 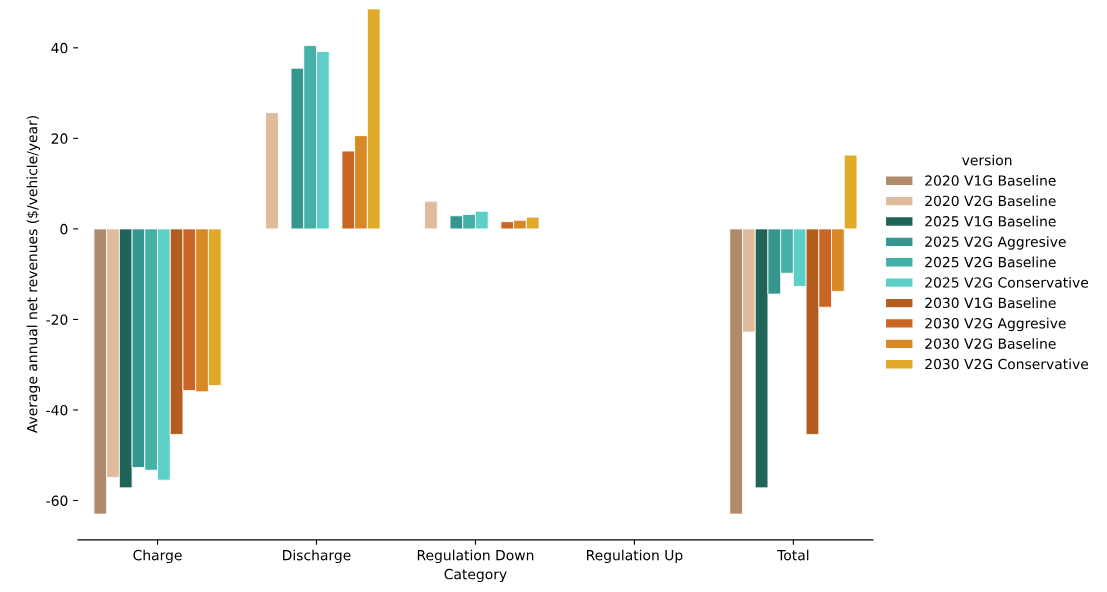 What do you see at coordinates (475, 556) in the screenshot?
I see `x-tick-label: Regulation Down` at bounding box center [475, 556].